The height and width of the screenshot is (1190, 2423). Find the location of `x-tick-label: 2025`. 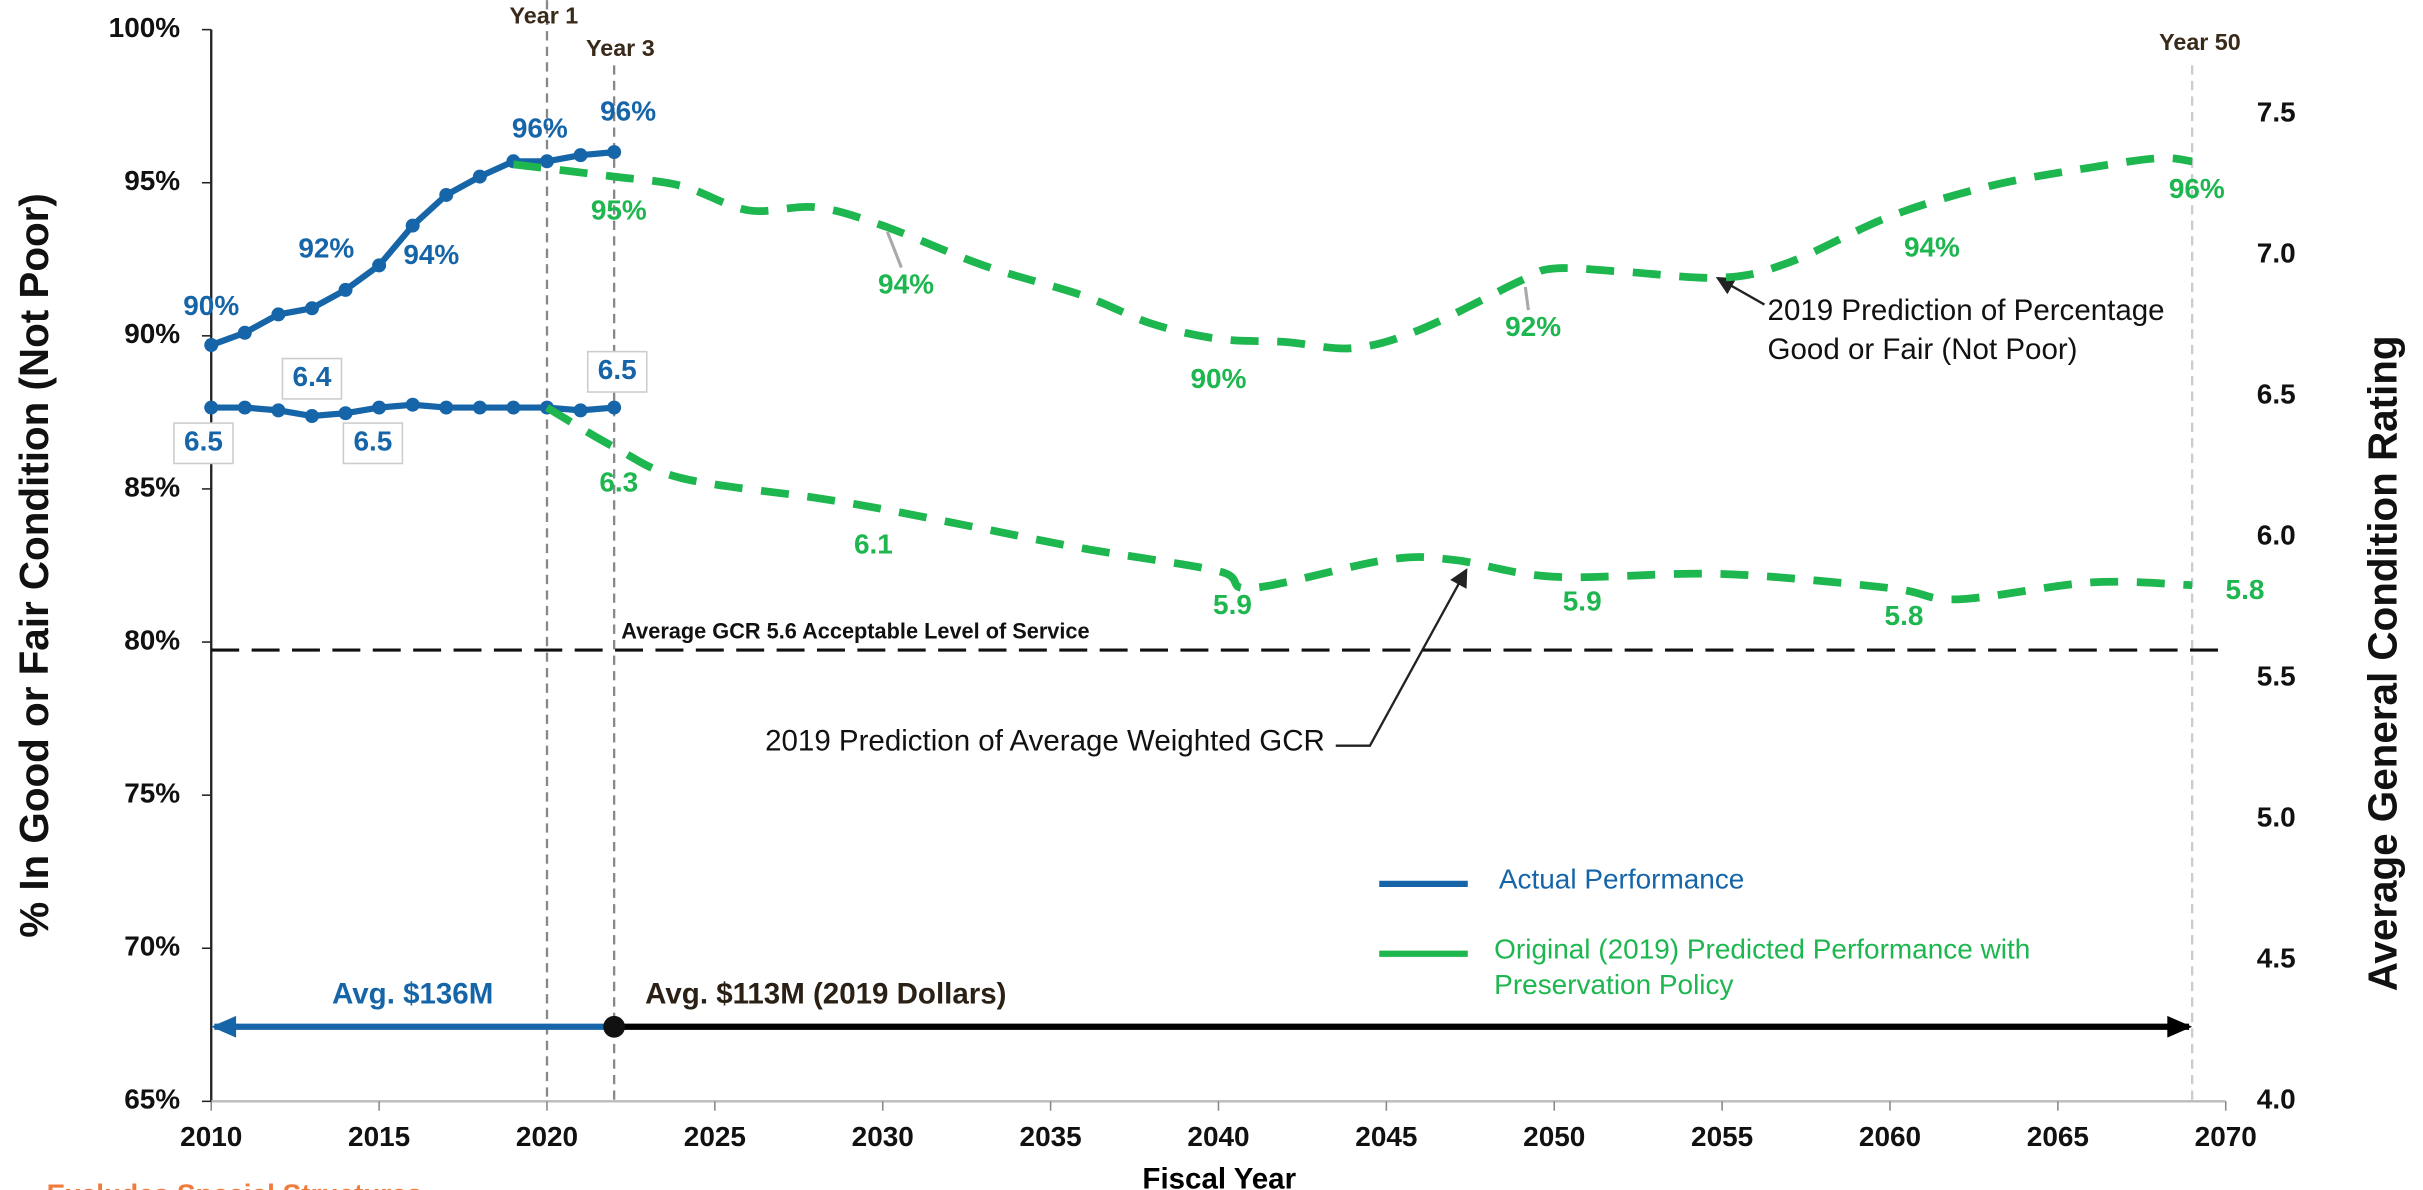

x-tick-label: 2025 is located at coordinates (715, 1136).